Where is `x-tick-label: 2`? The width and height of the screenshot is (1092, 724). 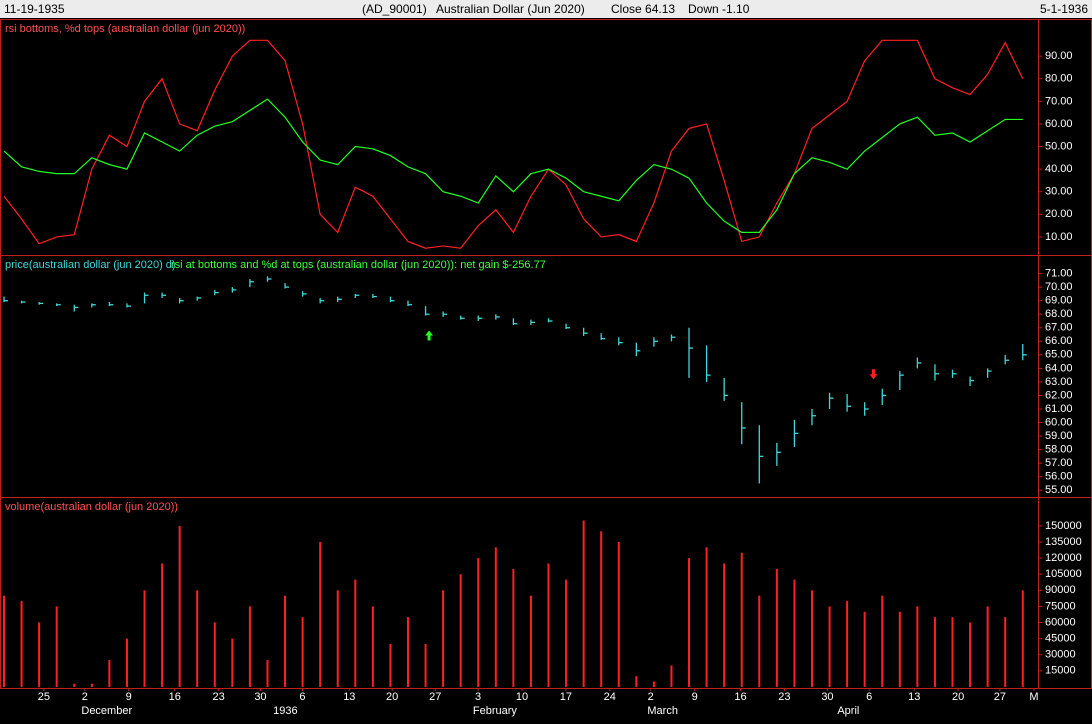
x-tick-label: 2 is located at coordinates (85, 697).